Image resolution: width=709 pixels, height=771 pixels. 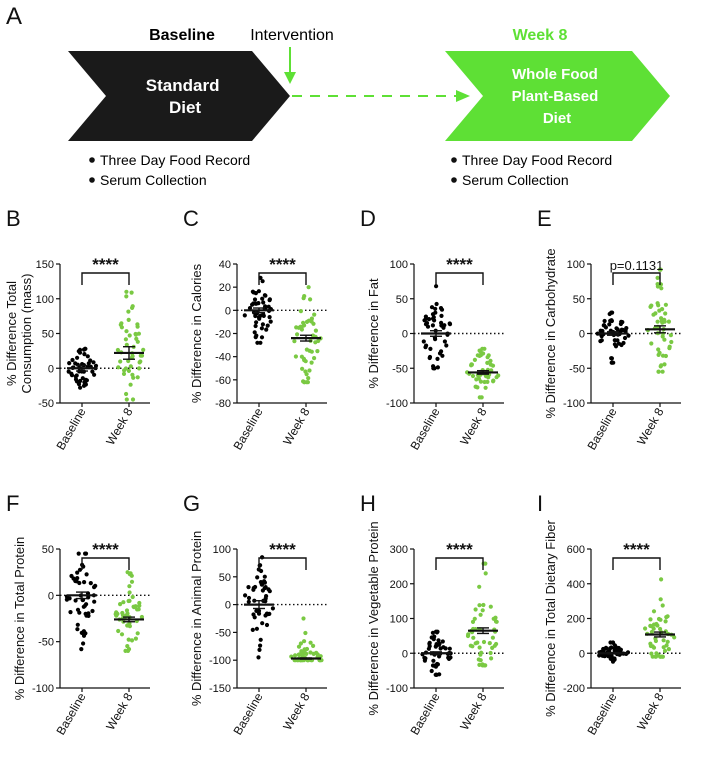 I want to click on y-tick-label: 200, so click(x=576, y=620).